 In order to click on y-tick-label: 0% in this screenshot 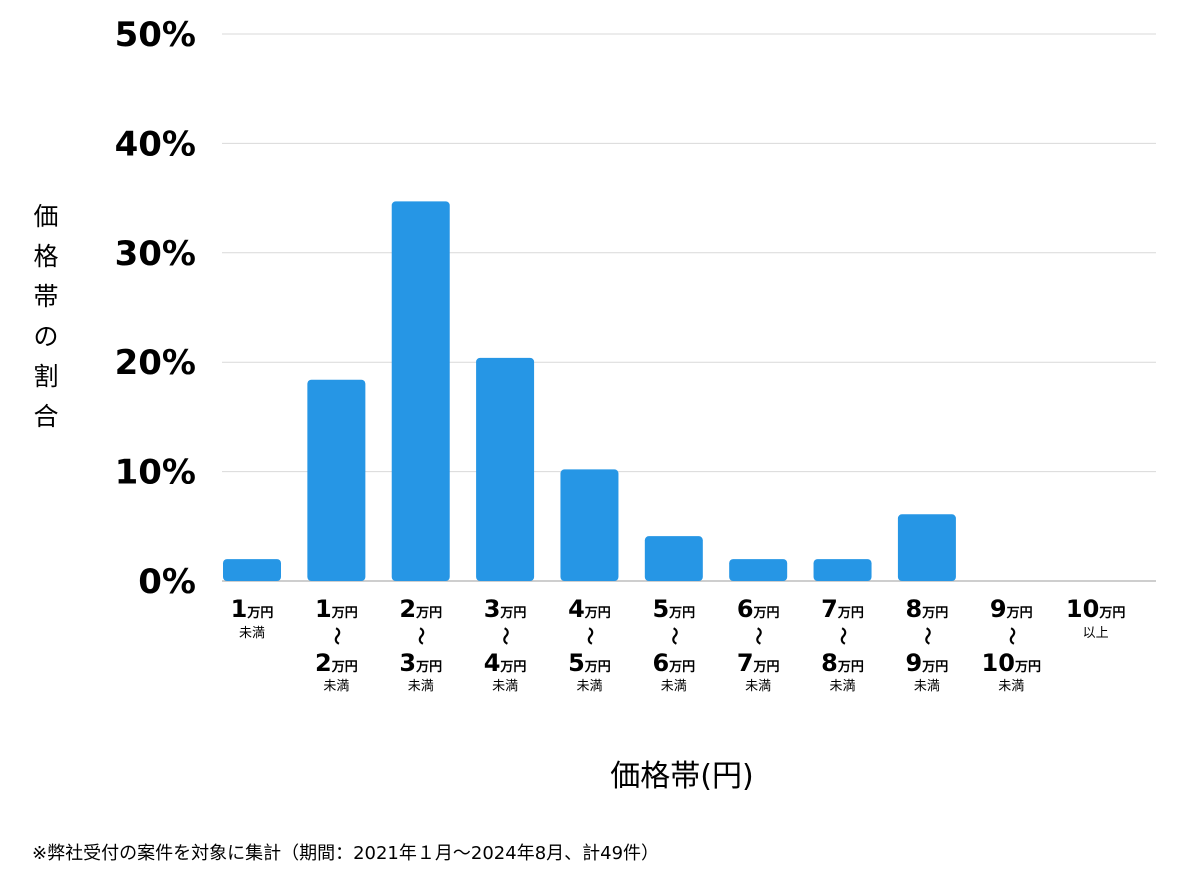, I will do `click(167, 582)`.